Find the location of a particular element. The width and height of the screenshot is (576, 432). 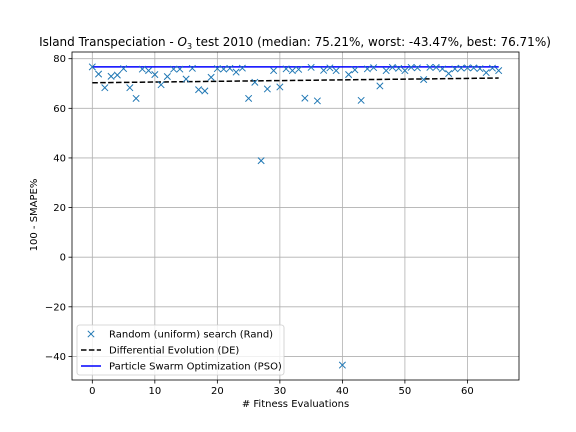

legend-marker is located at coordinates (91, 334).